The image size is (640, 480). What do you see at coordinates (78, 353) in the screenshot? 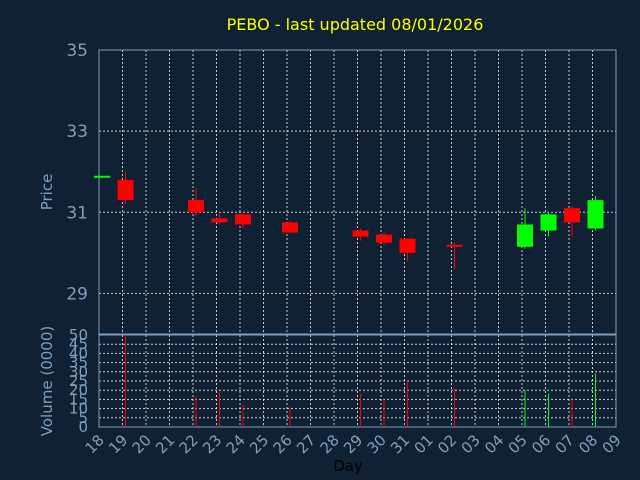
I see `volume-tick-label: 40` at bounding box center [78, 353].